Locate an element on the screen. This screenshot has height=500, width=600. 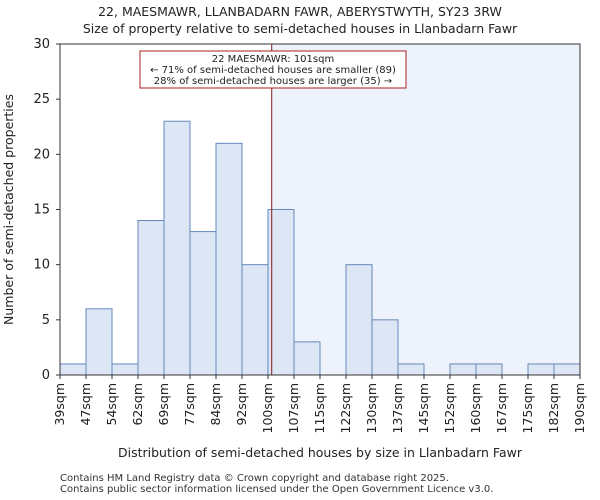
x-tick-label: 92sqm is located at coordinates (241, 404).